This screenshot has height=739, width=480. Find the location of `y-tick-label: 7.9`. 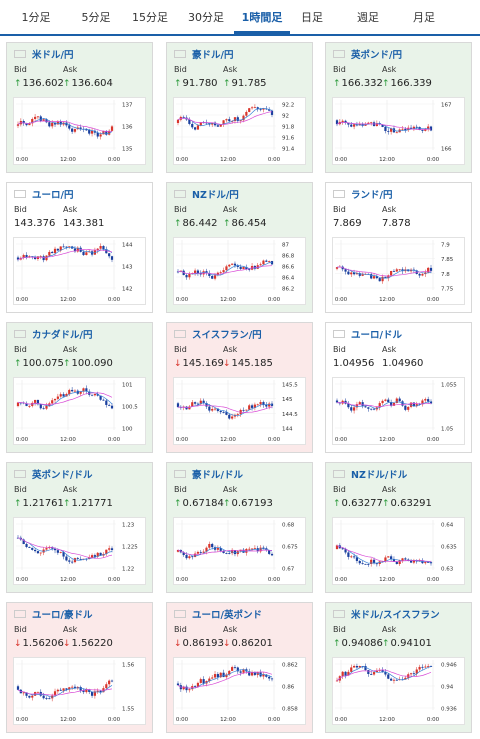

y-tick-label: 7.9 is located at coordinates (445, 246).